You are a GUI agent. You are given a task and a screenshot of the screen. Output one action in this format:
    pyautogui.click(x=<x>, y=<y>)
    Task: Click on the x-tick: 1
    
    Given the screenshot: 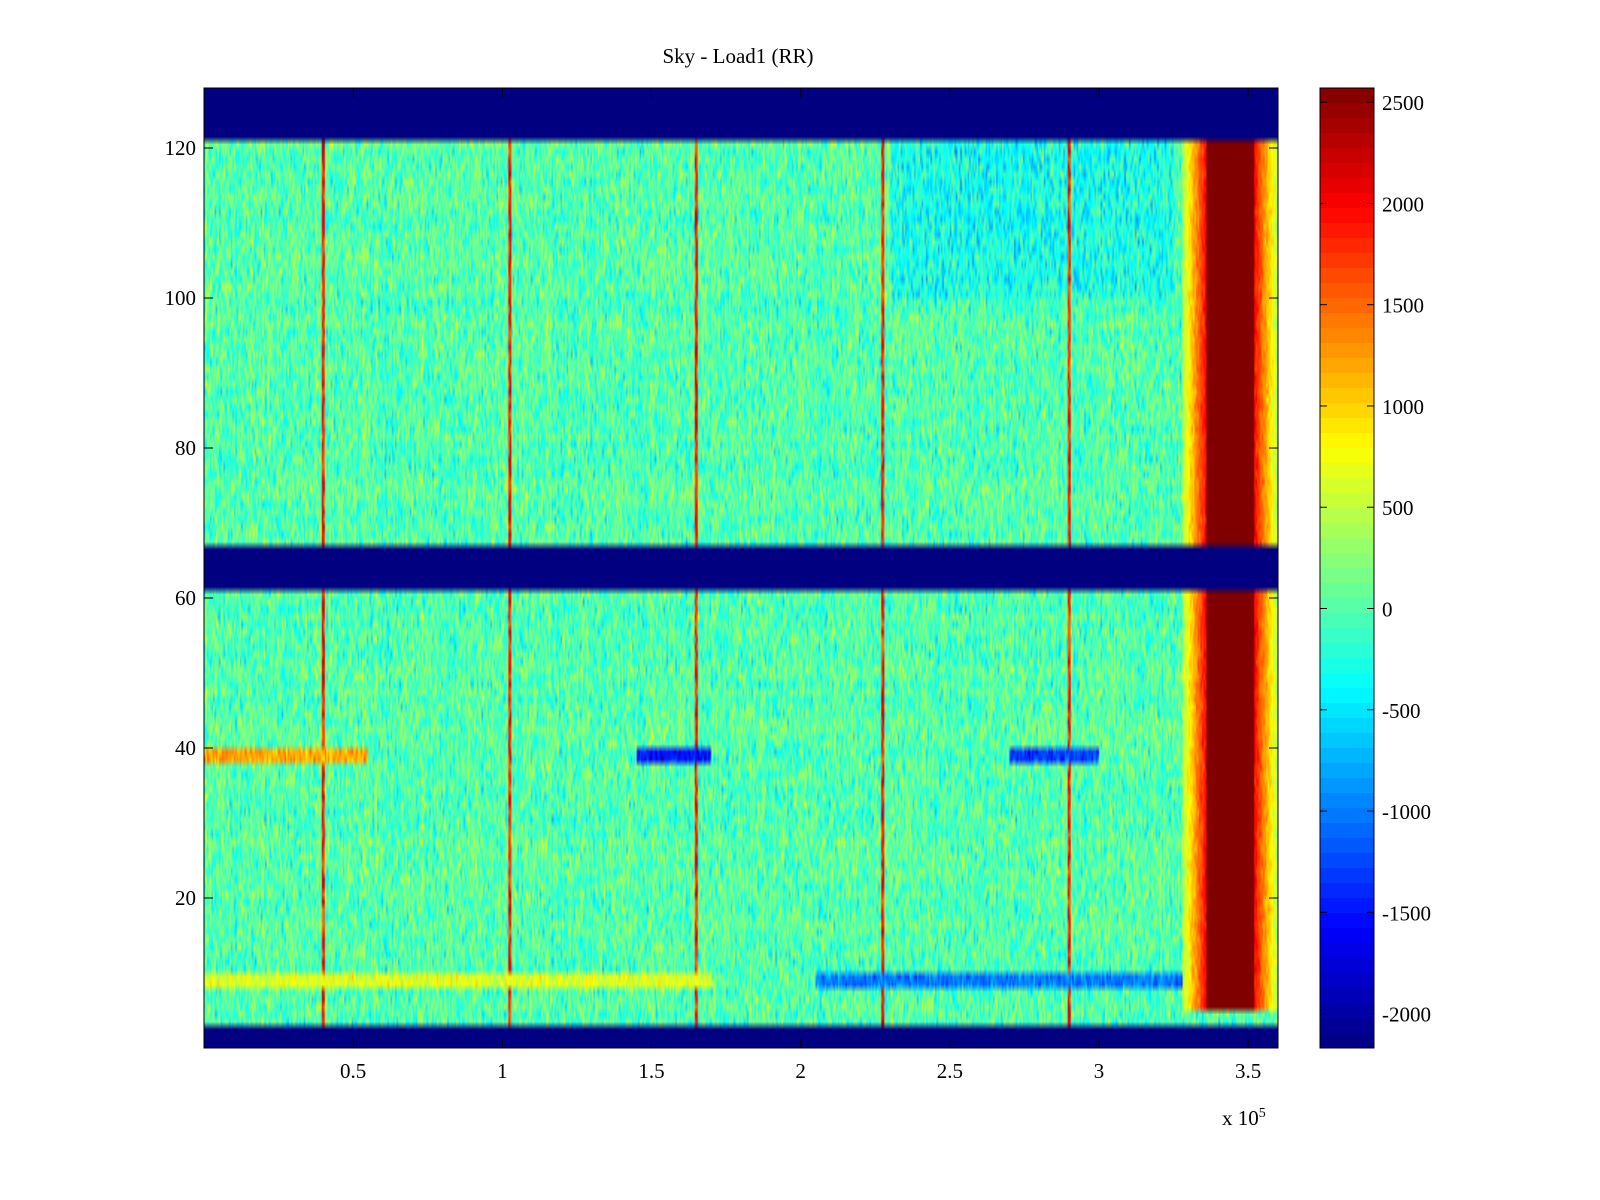 What is the action you would take?
    pyautogui.click(x=502, y=585)
    